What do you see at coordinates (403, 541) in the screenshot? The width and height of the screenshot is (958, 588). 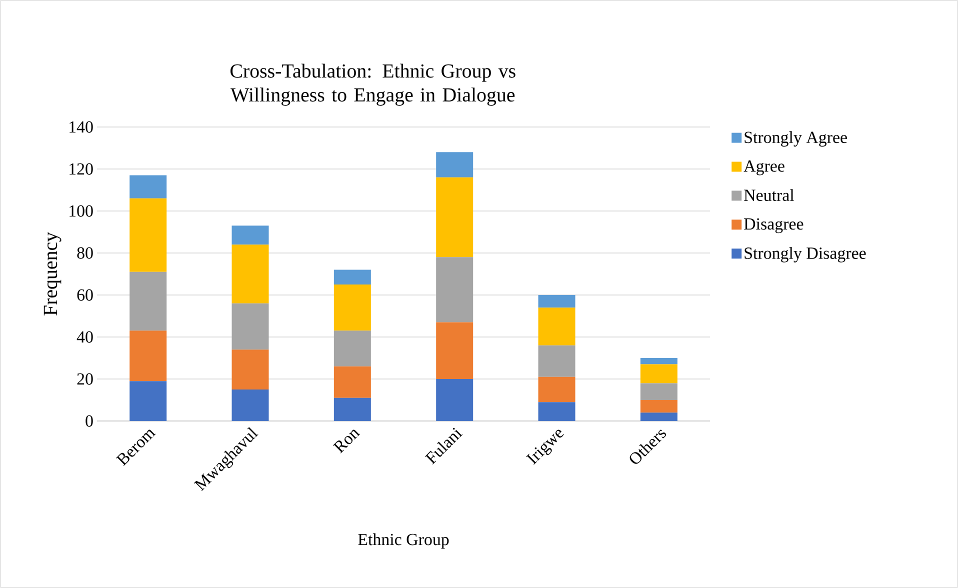 I see `x-axis-title: Ethnic Group` at bounding box center [403, 541].